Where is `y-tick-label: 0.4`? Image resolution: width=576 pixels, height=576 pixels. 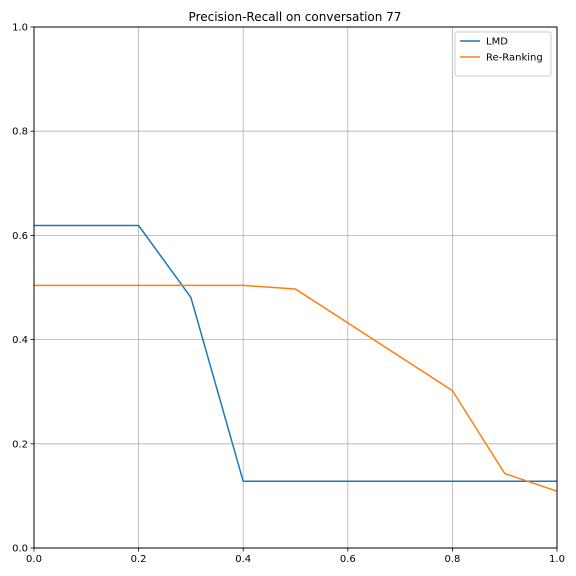 y-tick-label: 0.4 is located at coordinates (20, 340).